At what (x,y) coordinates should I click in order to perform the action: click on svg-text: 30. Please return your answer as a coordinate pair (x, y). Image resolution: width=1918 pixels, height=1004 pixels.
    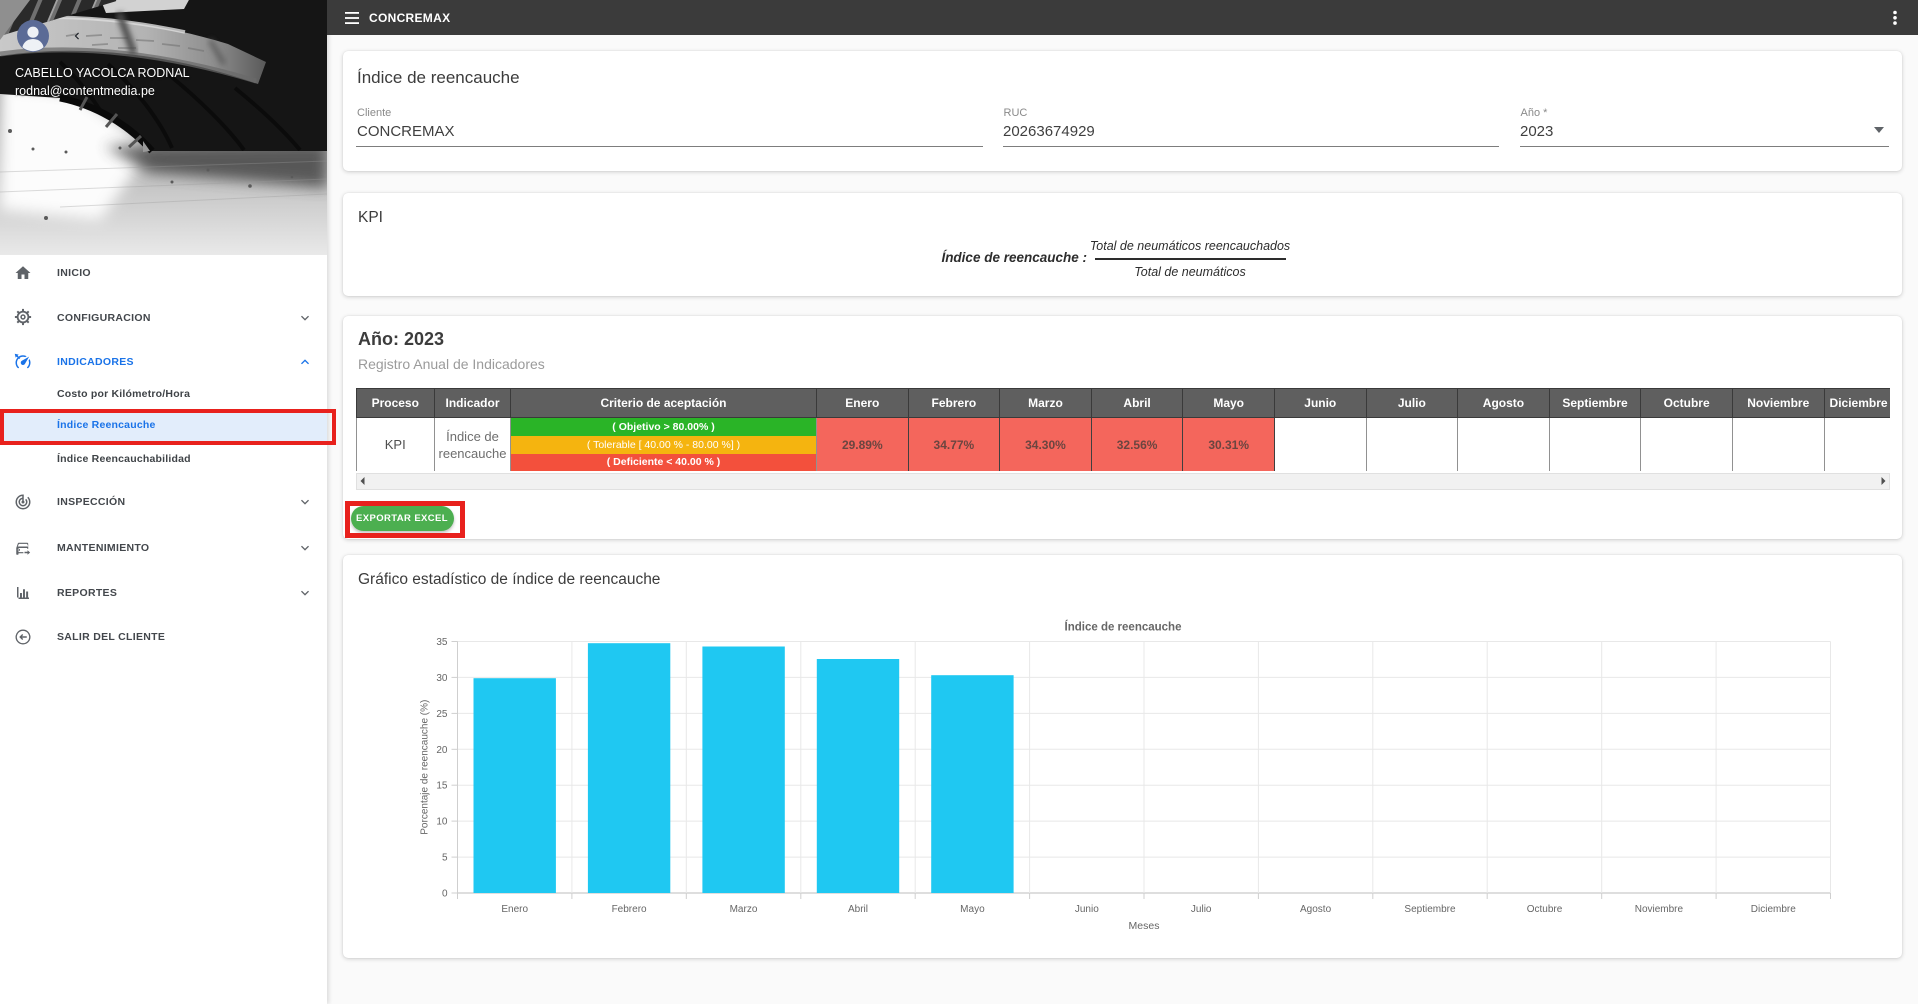
    Looking at the image, I should click on (442, 678).